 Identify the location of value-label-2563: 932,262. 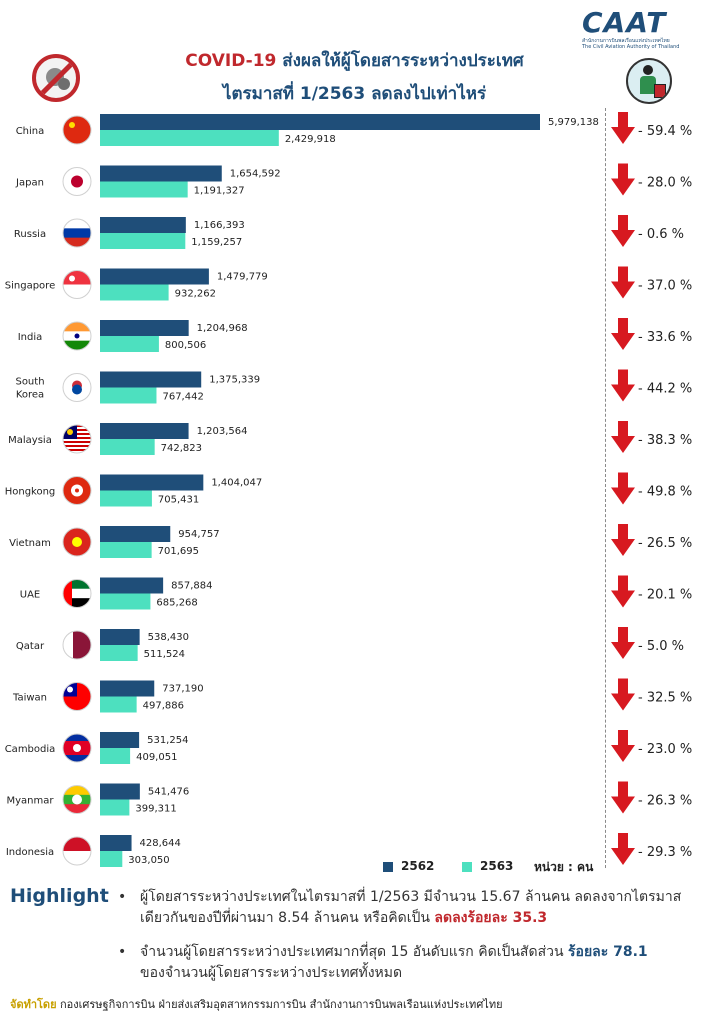
(195, 294).